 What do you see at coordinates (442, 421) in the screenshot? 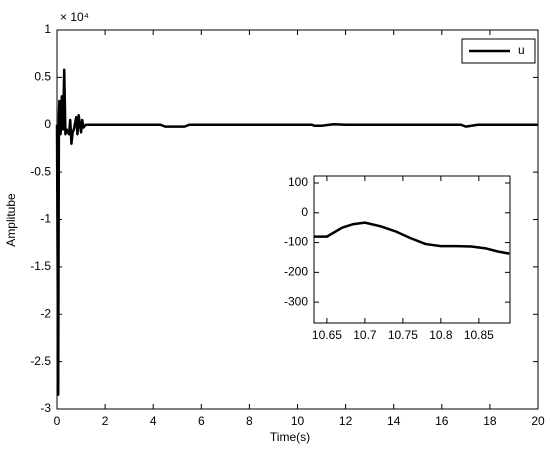
I see `x-tick-label: 16` at bounding box center [442, 421].